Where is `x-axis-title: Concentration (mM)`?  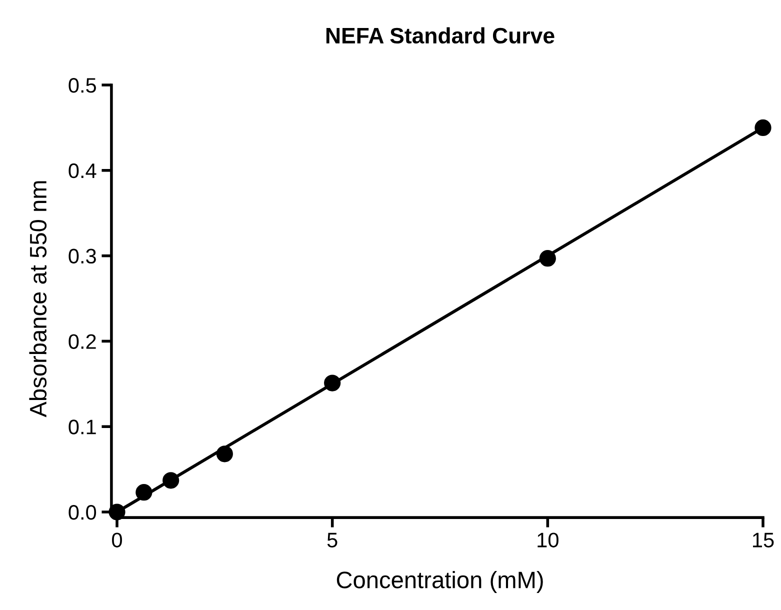
x-axis-title: Concentration (mM) is located at coordinates (439, 582).